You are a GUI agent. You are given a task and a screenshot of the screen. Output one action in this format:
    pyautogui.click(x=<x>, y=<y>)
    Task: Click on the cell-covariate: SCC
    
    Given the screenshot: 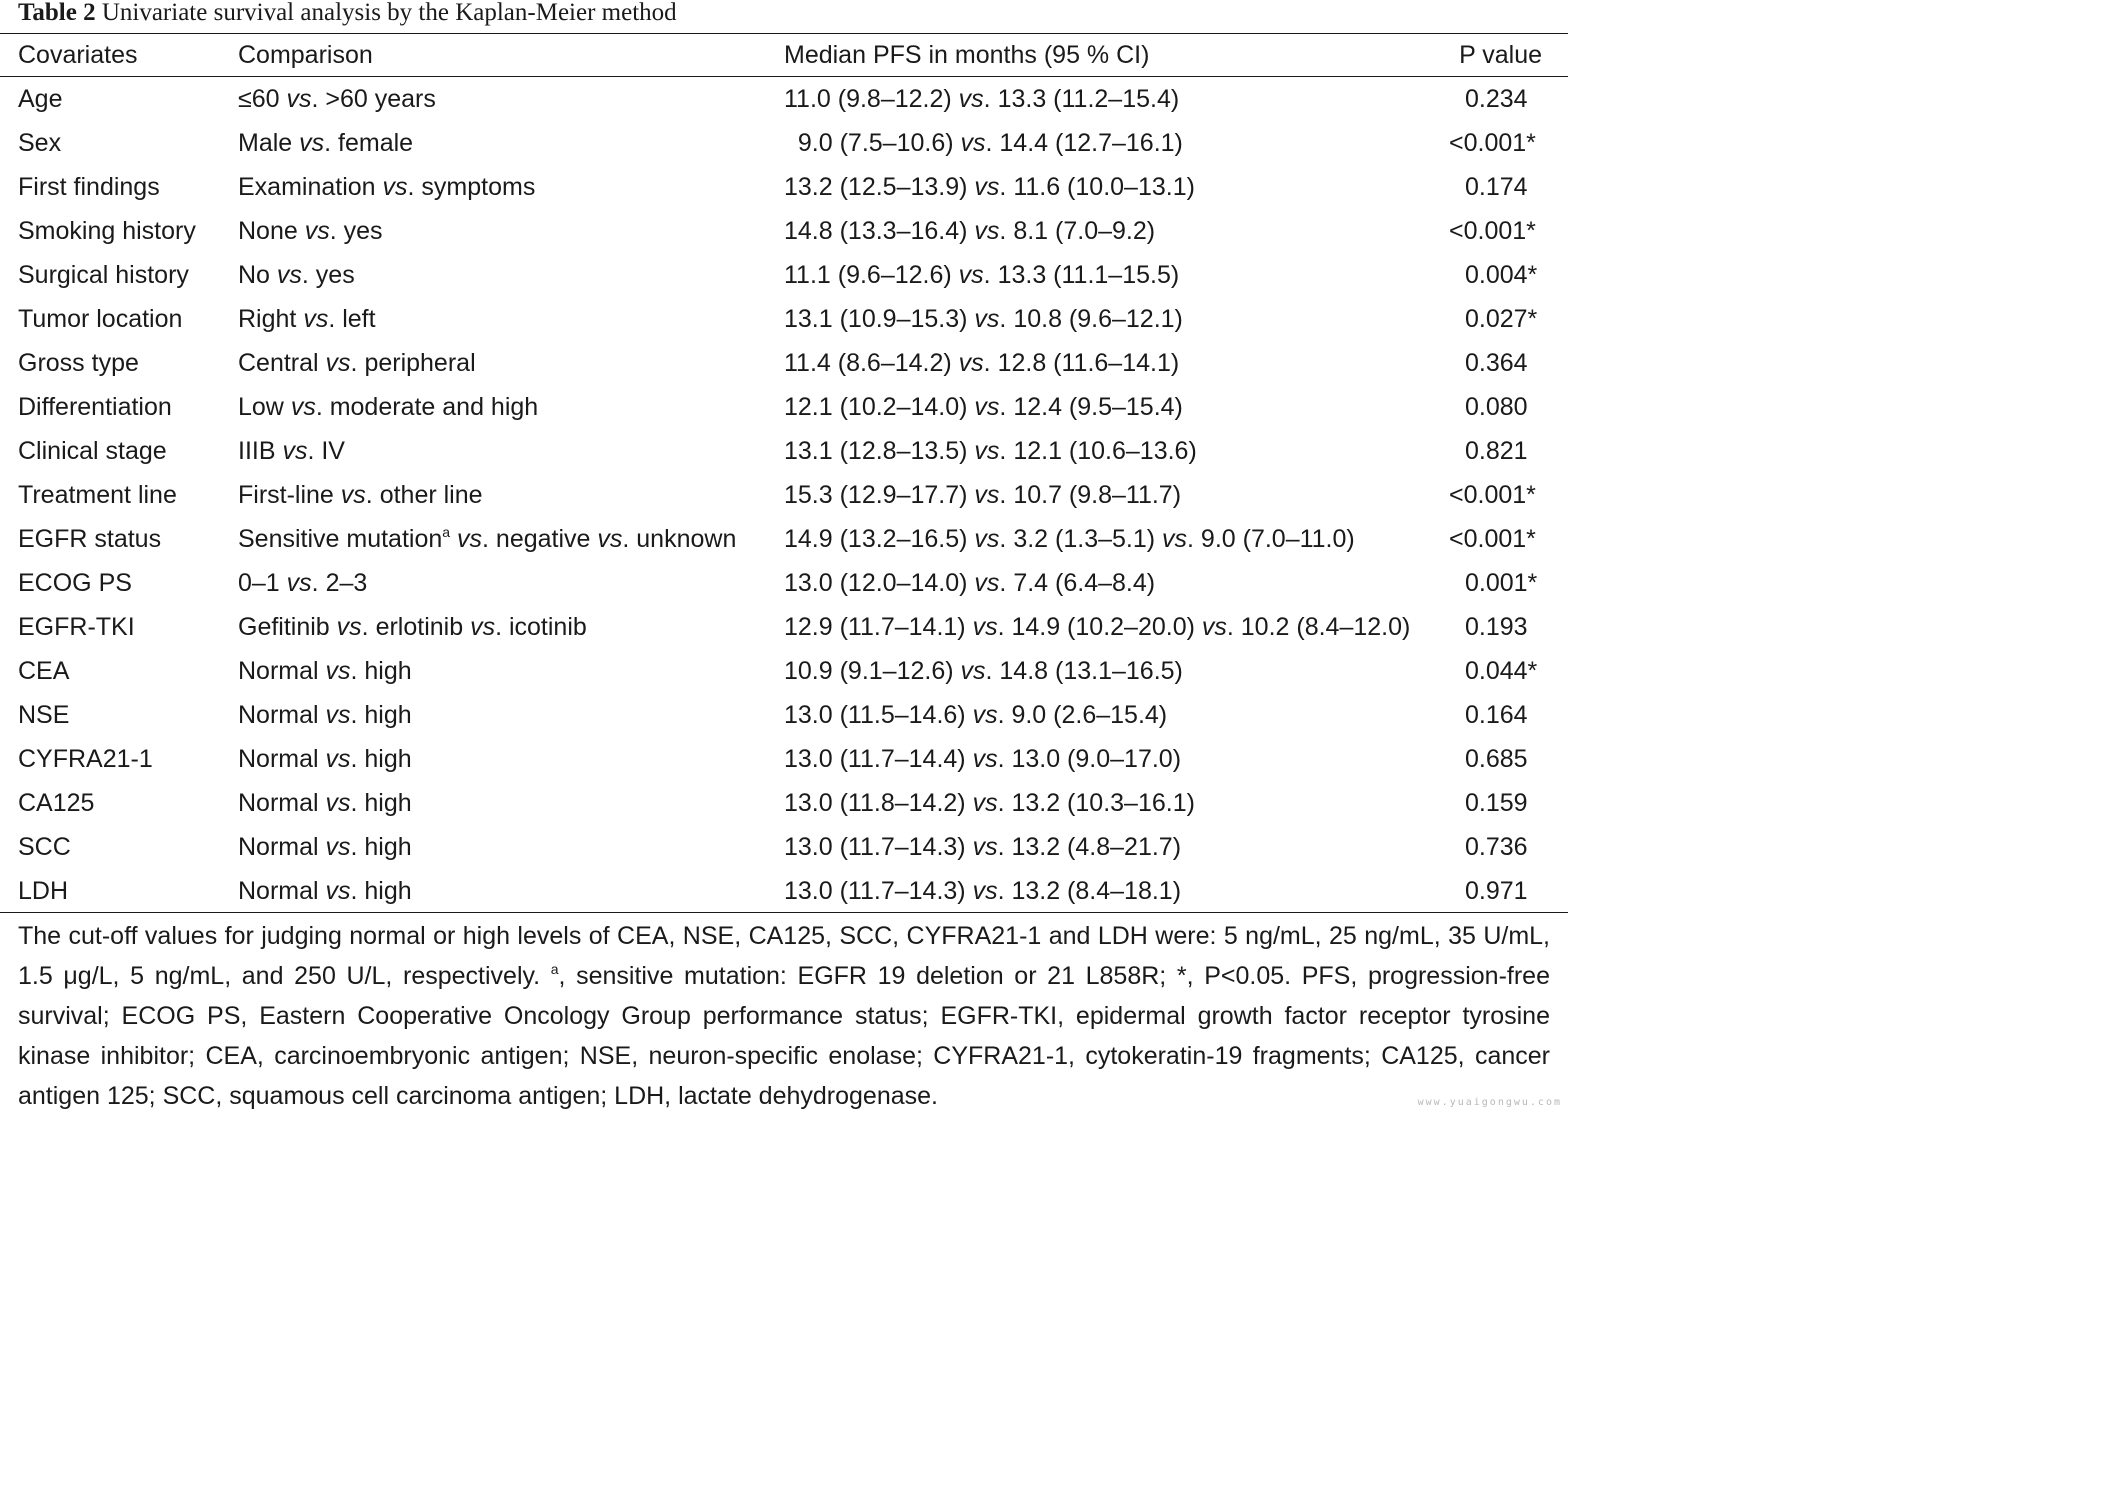 What is the action you would take?
    pyautogui.click(x=44, y=847)
    